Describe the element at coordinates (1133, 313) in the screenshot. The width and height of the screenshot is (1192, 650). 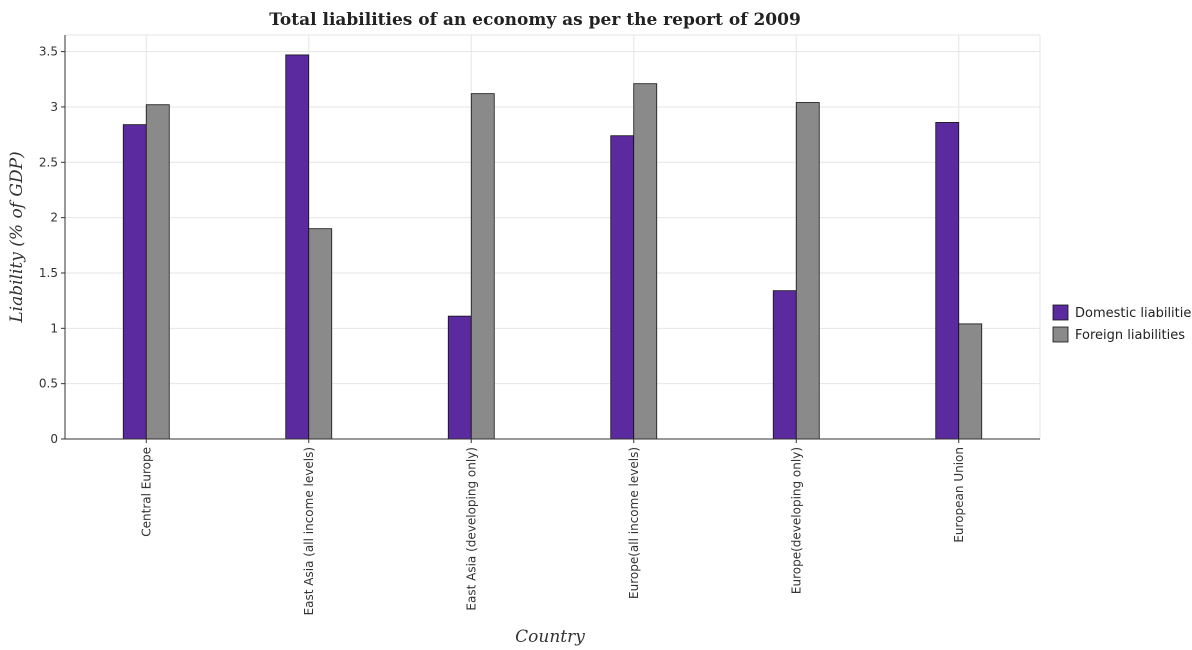
I see `legend-label: Domestic liabilities` at that location.